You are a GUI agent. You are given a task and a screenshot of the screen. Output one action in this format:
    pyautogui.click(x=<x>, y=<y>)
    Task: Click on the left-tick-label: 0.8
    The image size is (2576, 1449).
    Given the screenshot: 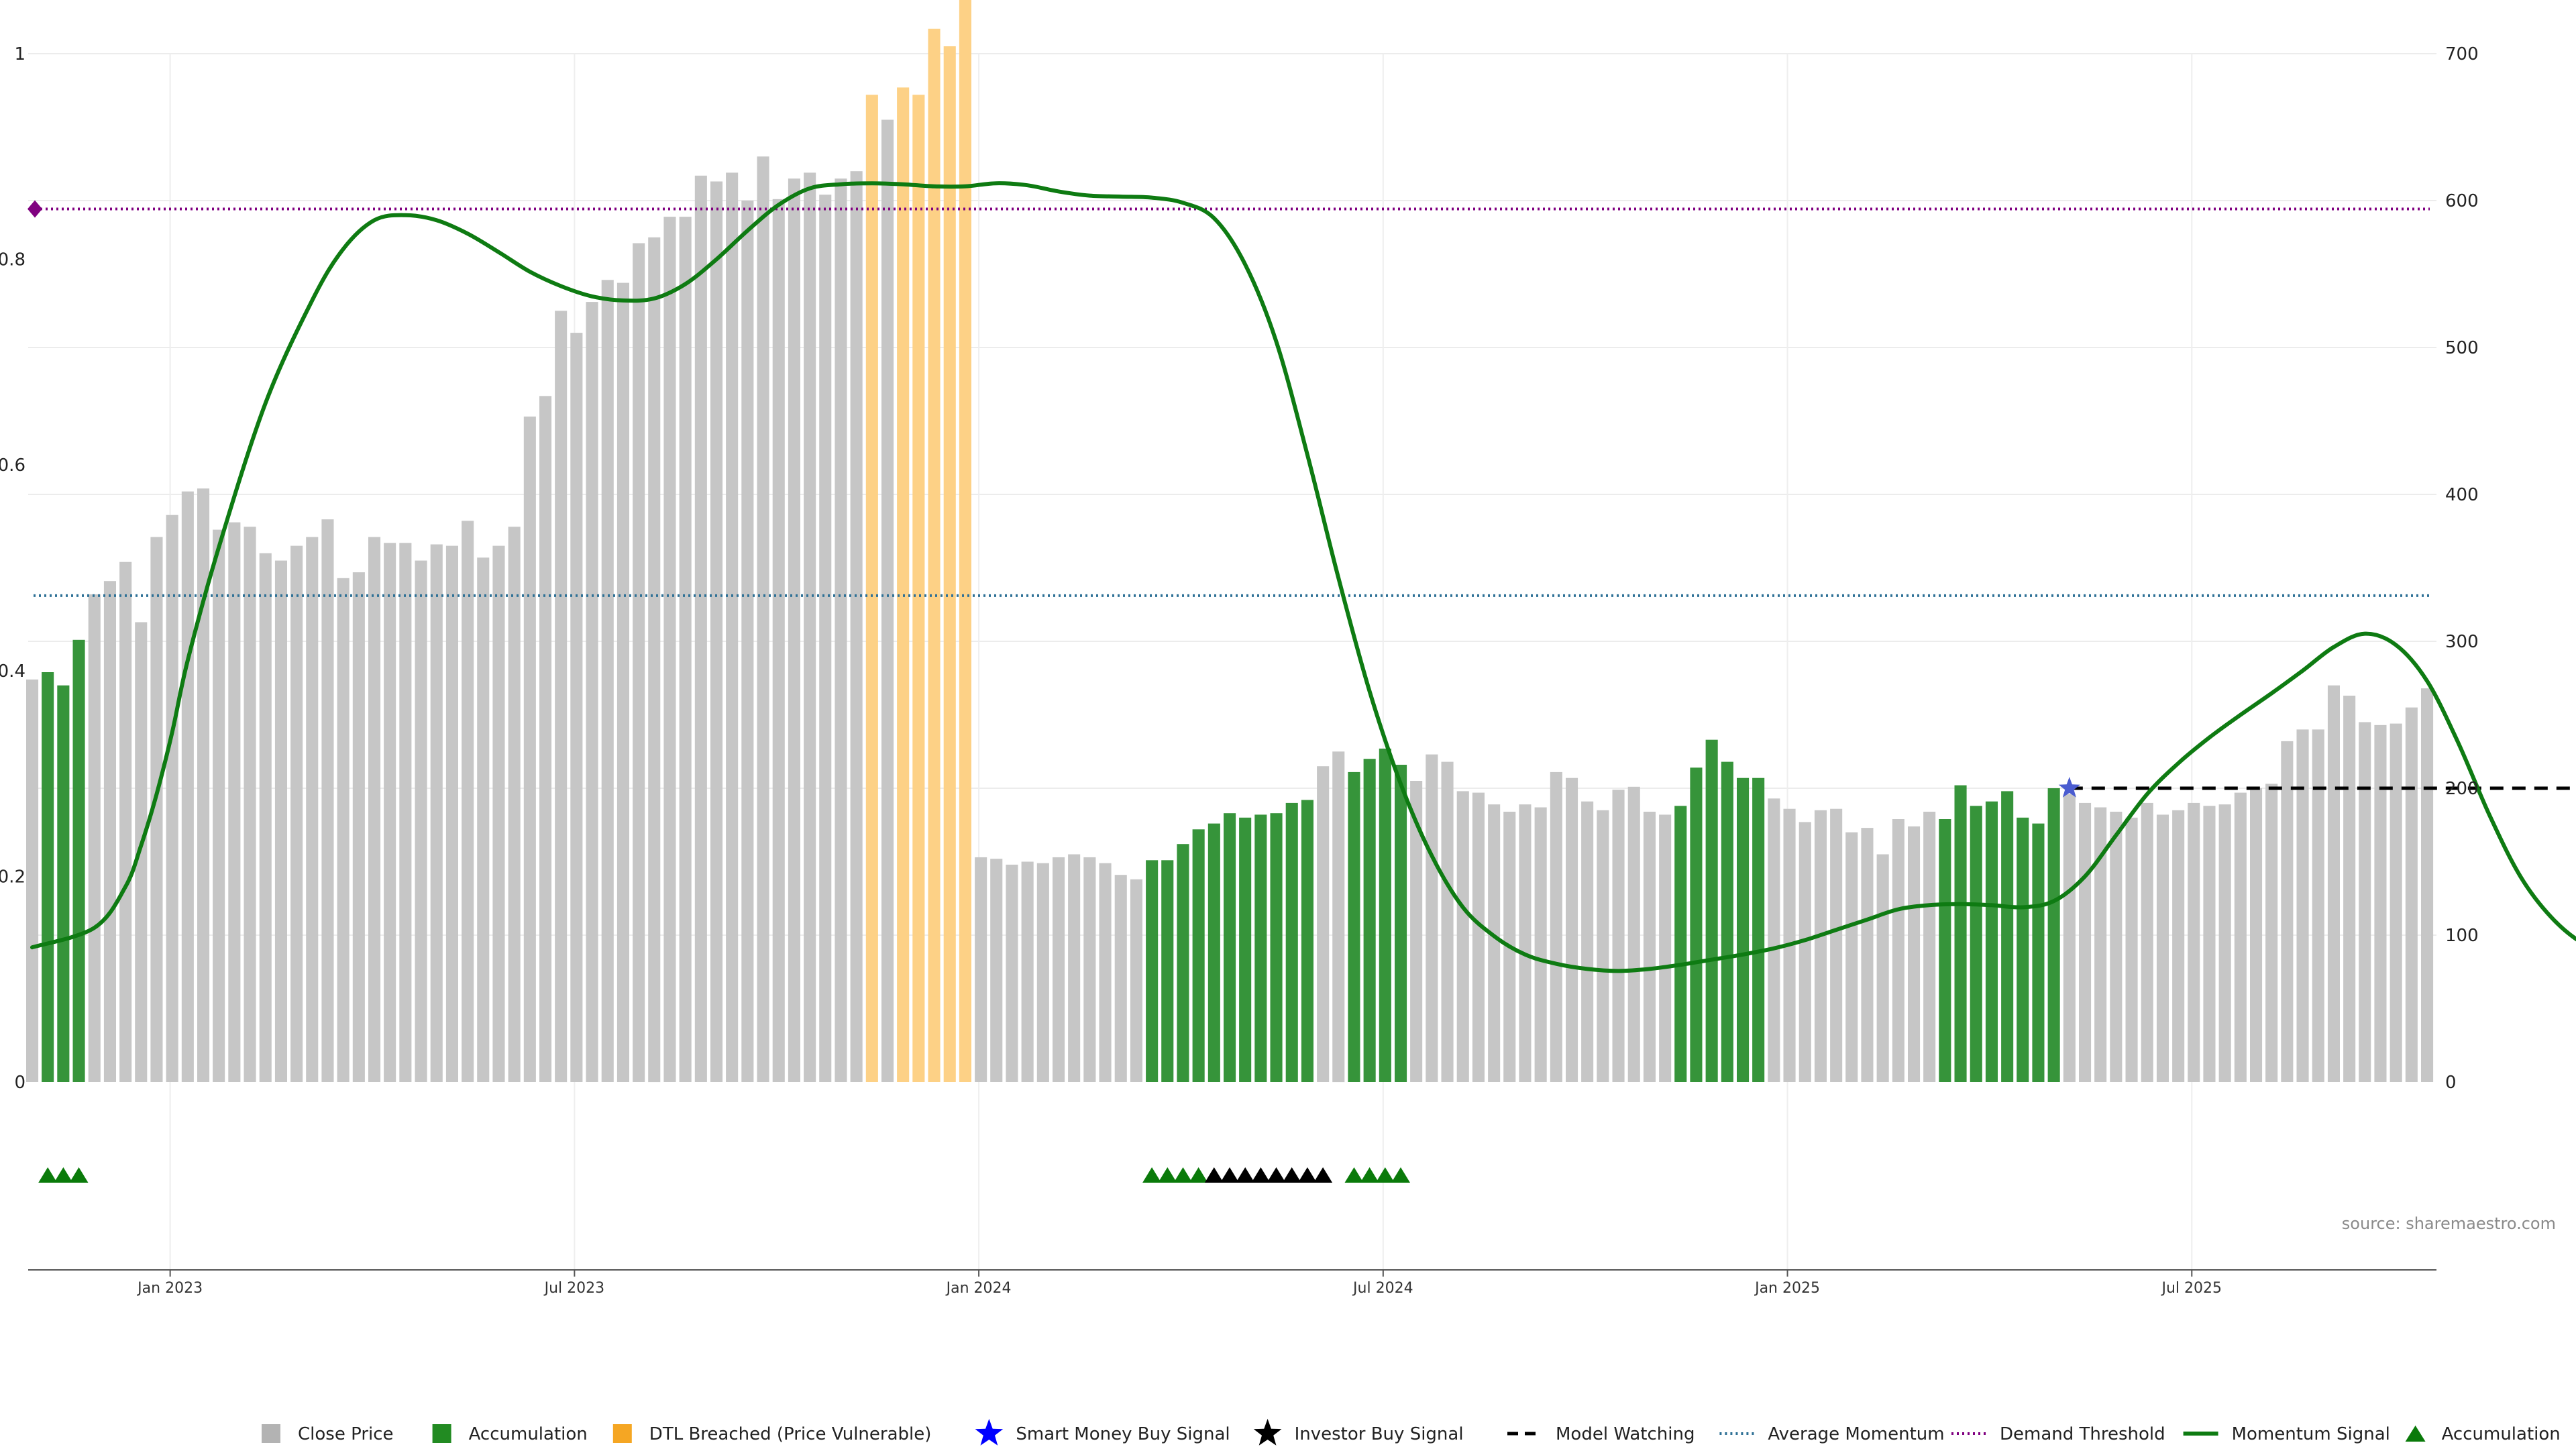 What is the action you would take?
    pyautogui.click(x=12, y=260)
    